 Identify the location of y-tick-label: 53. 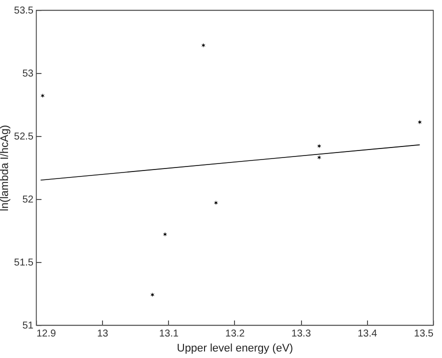
(28, 74).